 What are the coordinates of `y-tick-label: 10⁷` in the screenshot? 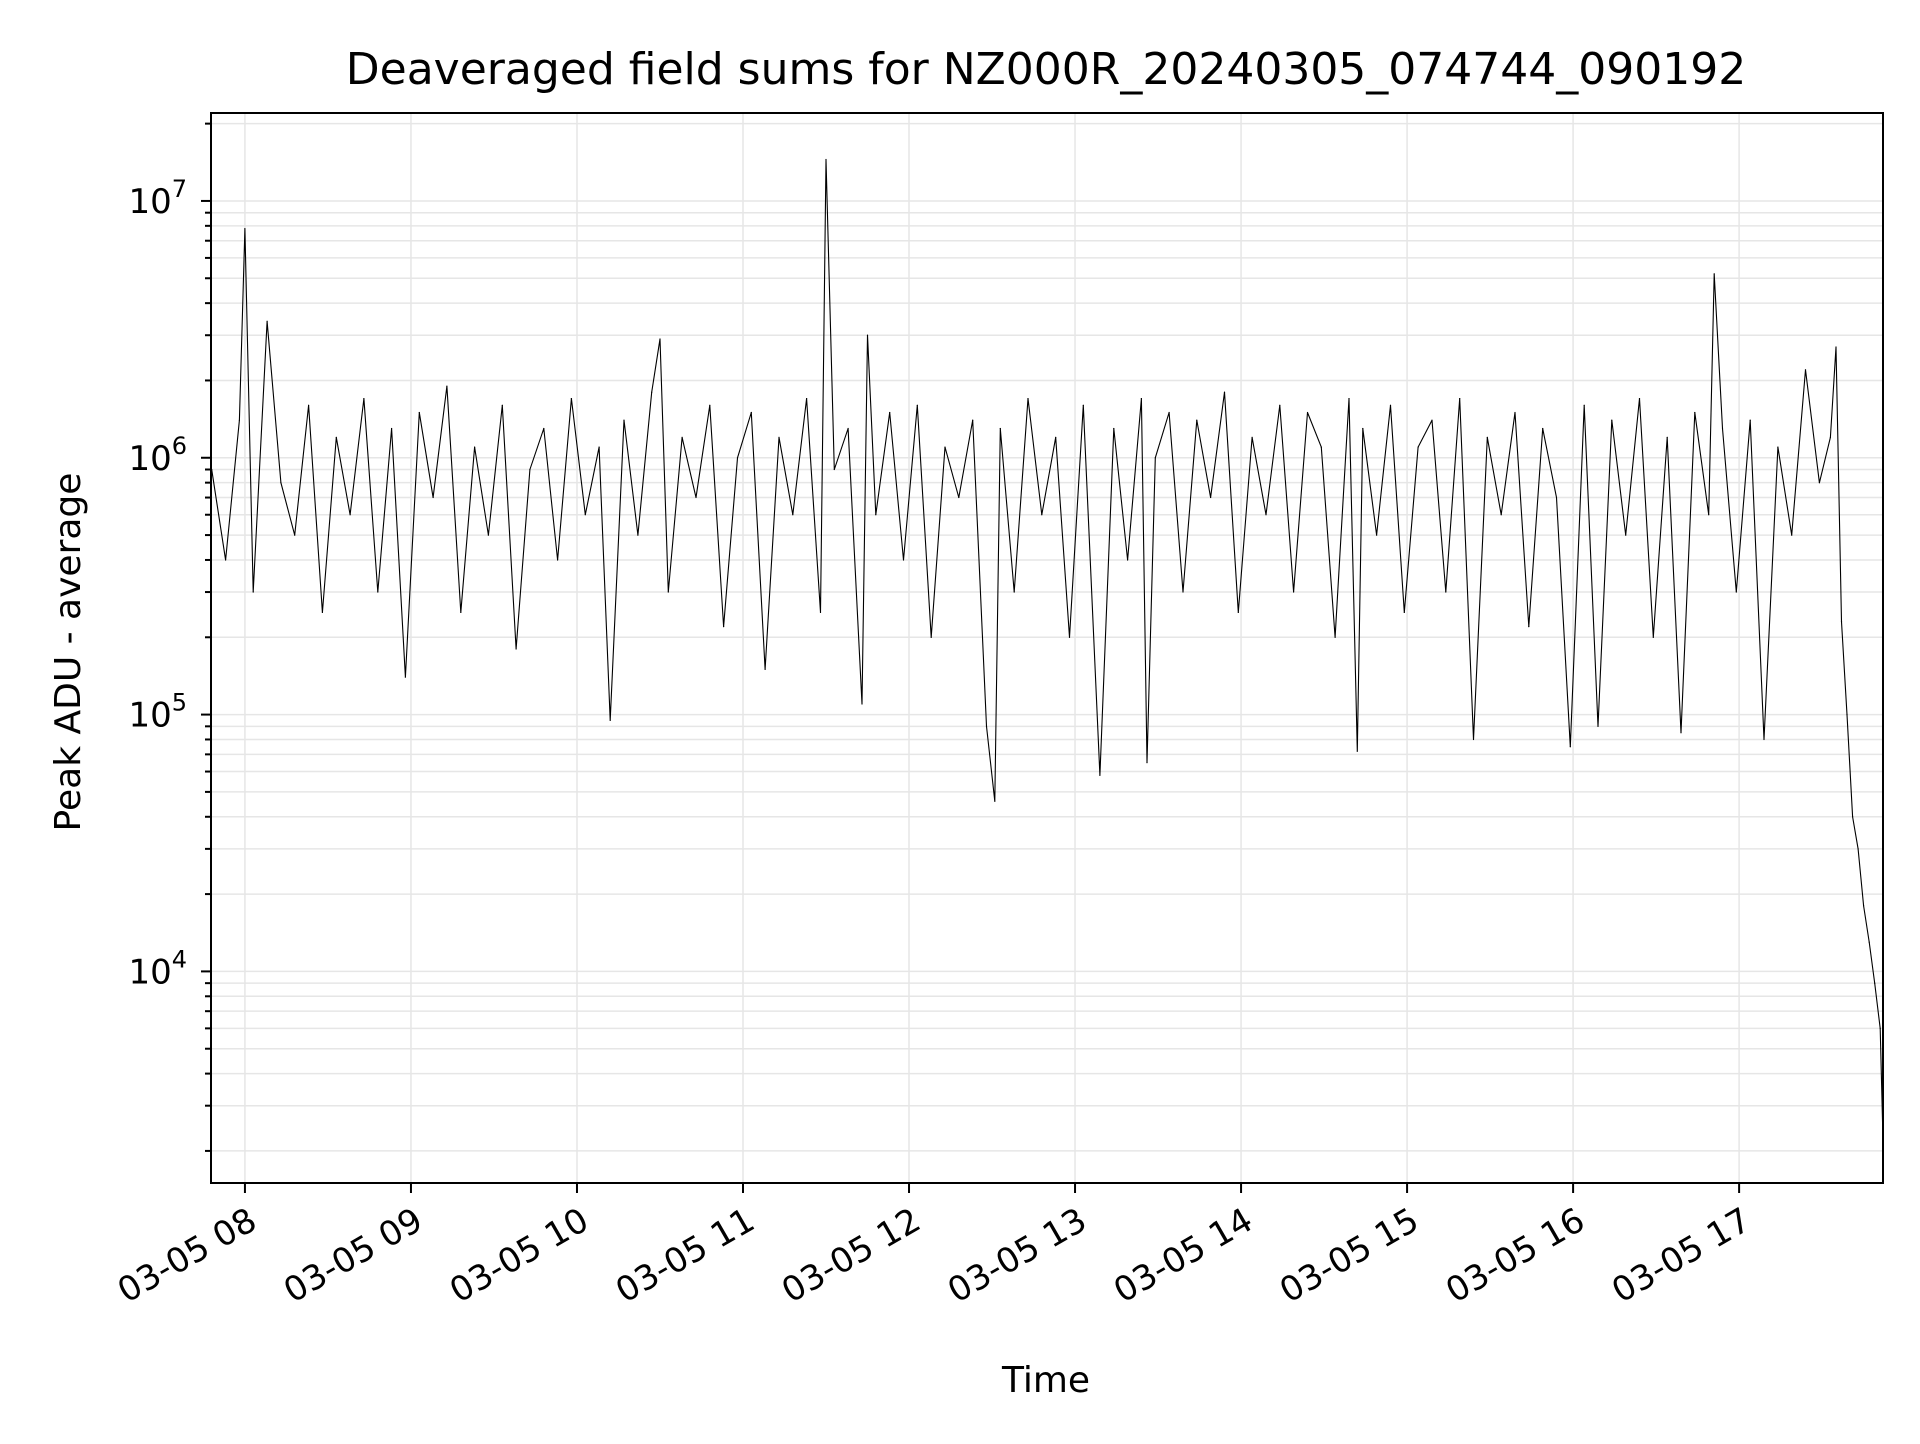 It's located at (157, 198).